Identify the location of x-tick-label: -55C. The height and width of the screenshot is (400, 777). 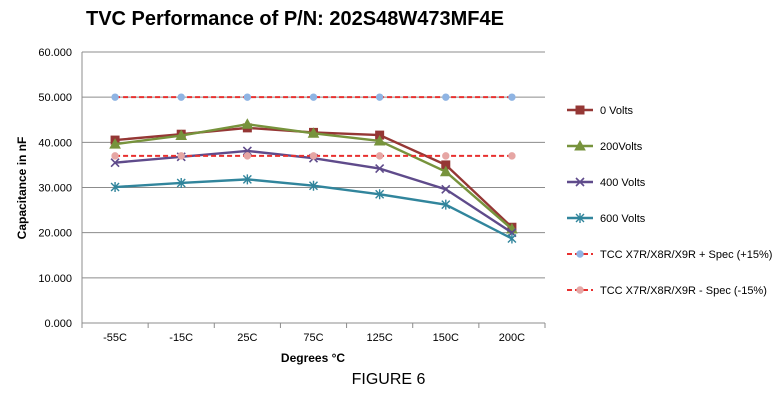
(115, 338).